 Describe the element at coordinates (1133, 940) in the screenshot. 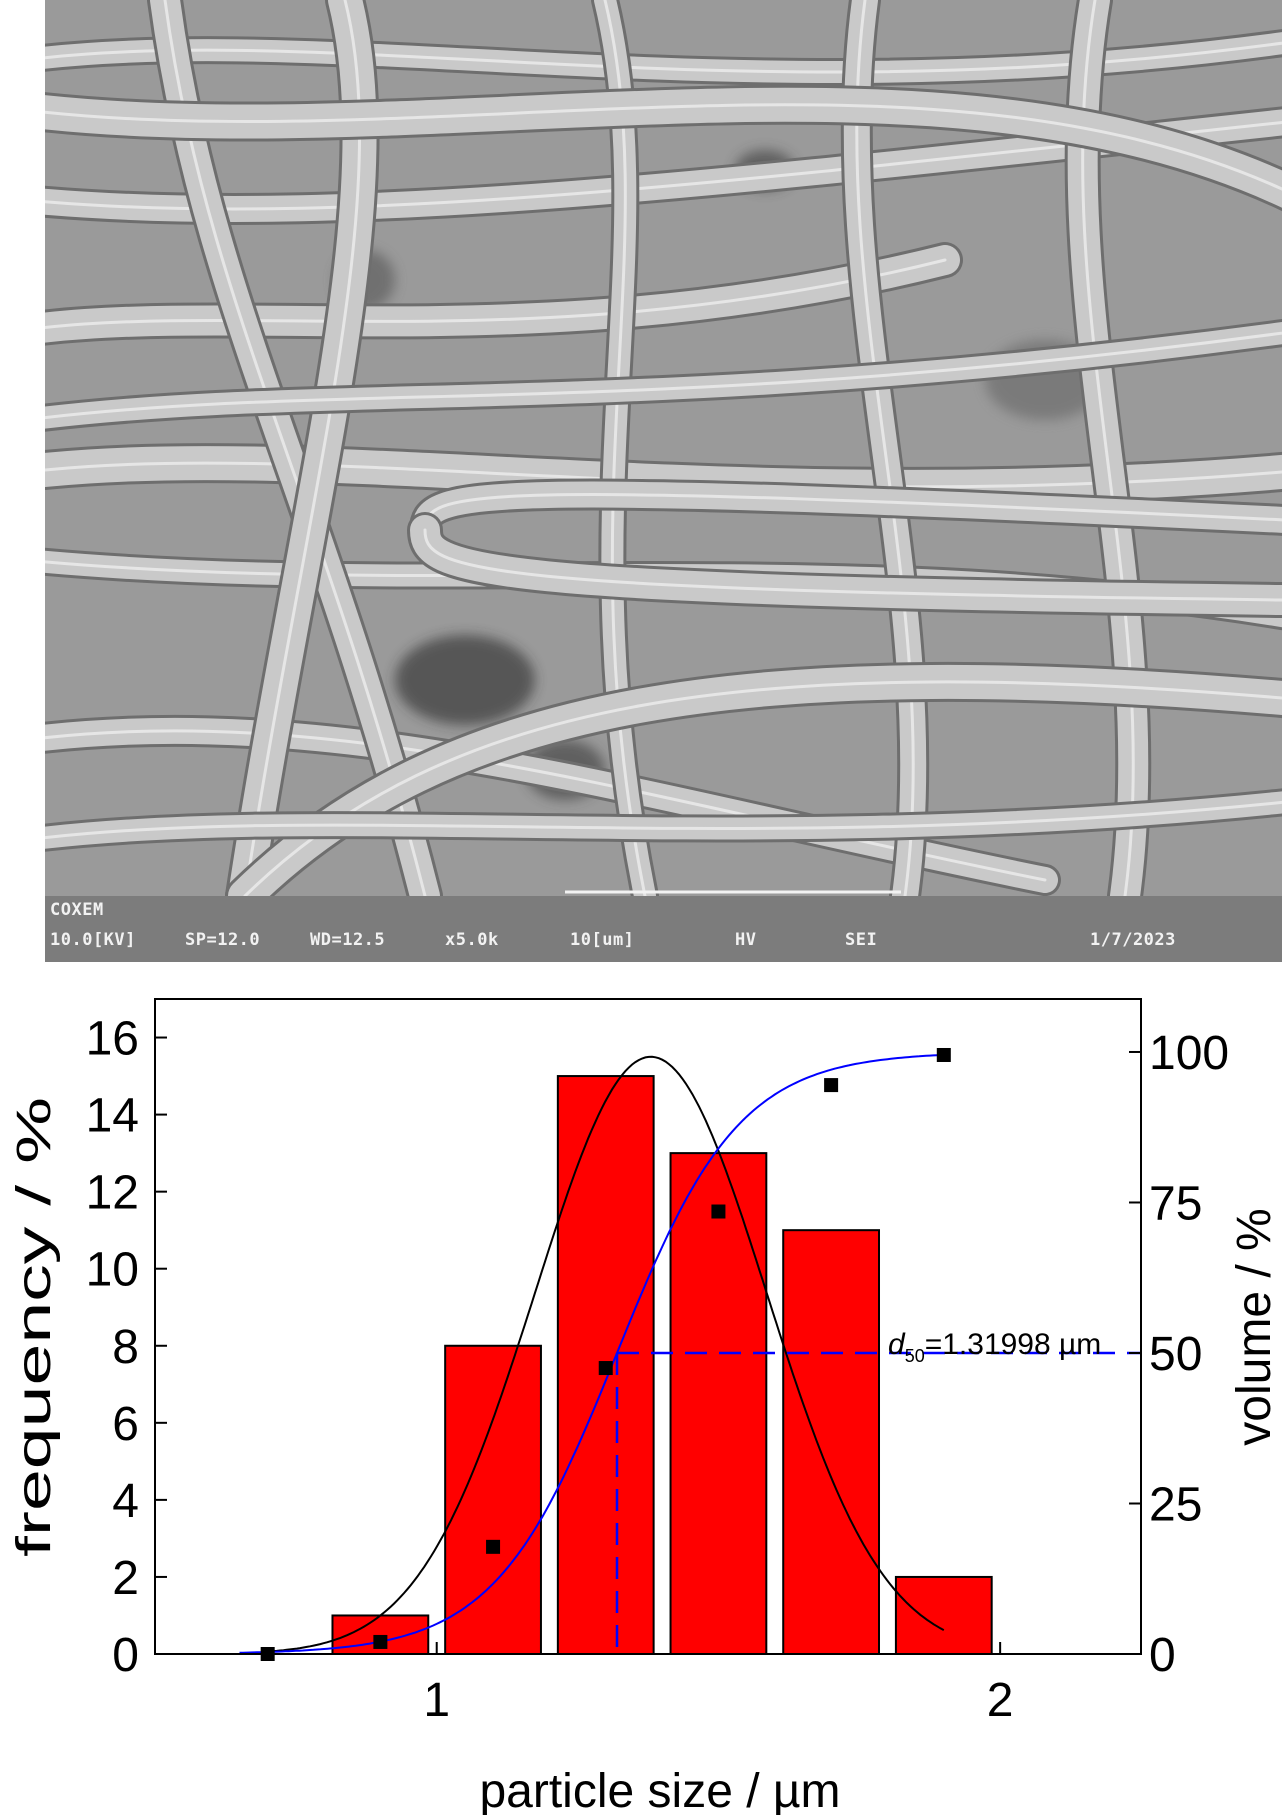

I see `sem-date: 1/7/2023` at that location.